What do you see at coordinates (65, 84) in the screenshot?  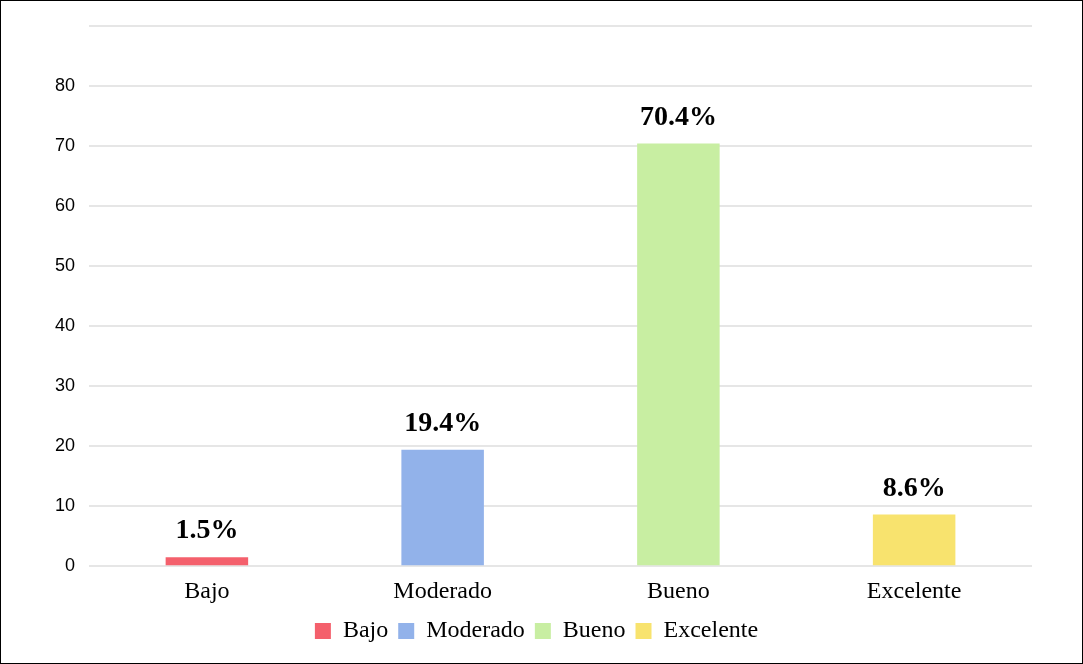 I see `y-tick-label: 80` at bounding box center [65, 84].